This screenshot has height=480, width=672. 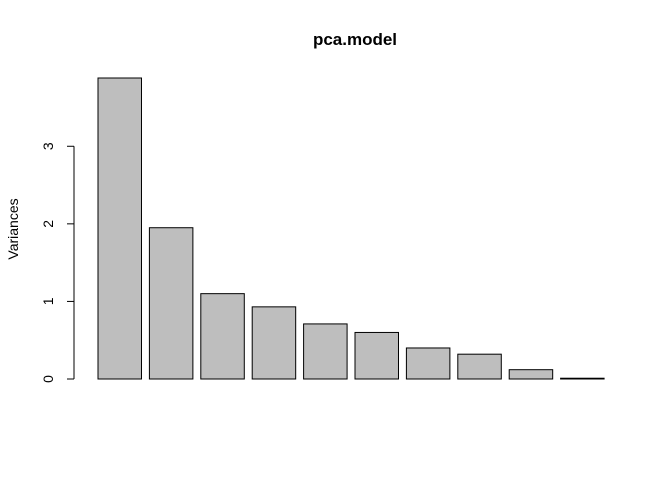 What do you see at coordinates (48, 146) in the screenshot?
I see `y-tick-label-3: 3` at bounding box center [48, 146].